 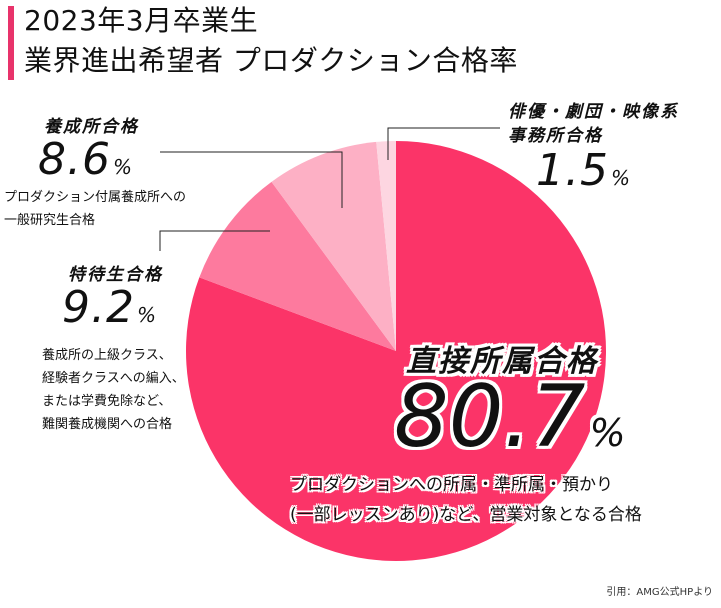 I want to click on slice-value-acting-agency: 1.5%, so click(x=583, y=170).